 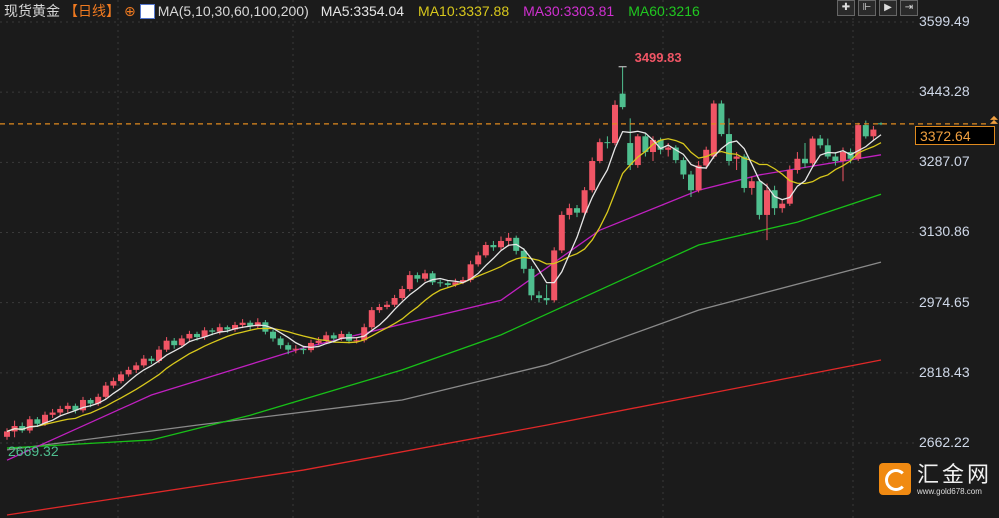 What do you see at coordinates (994, 119) in the screenshot?
I see `scroll-up-icon` at bounding box center [994, 119].